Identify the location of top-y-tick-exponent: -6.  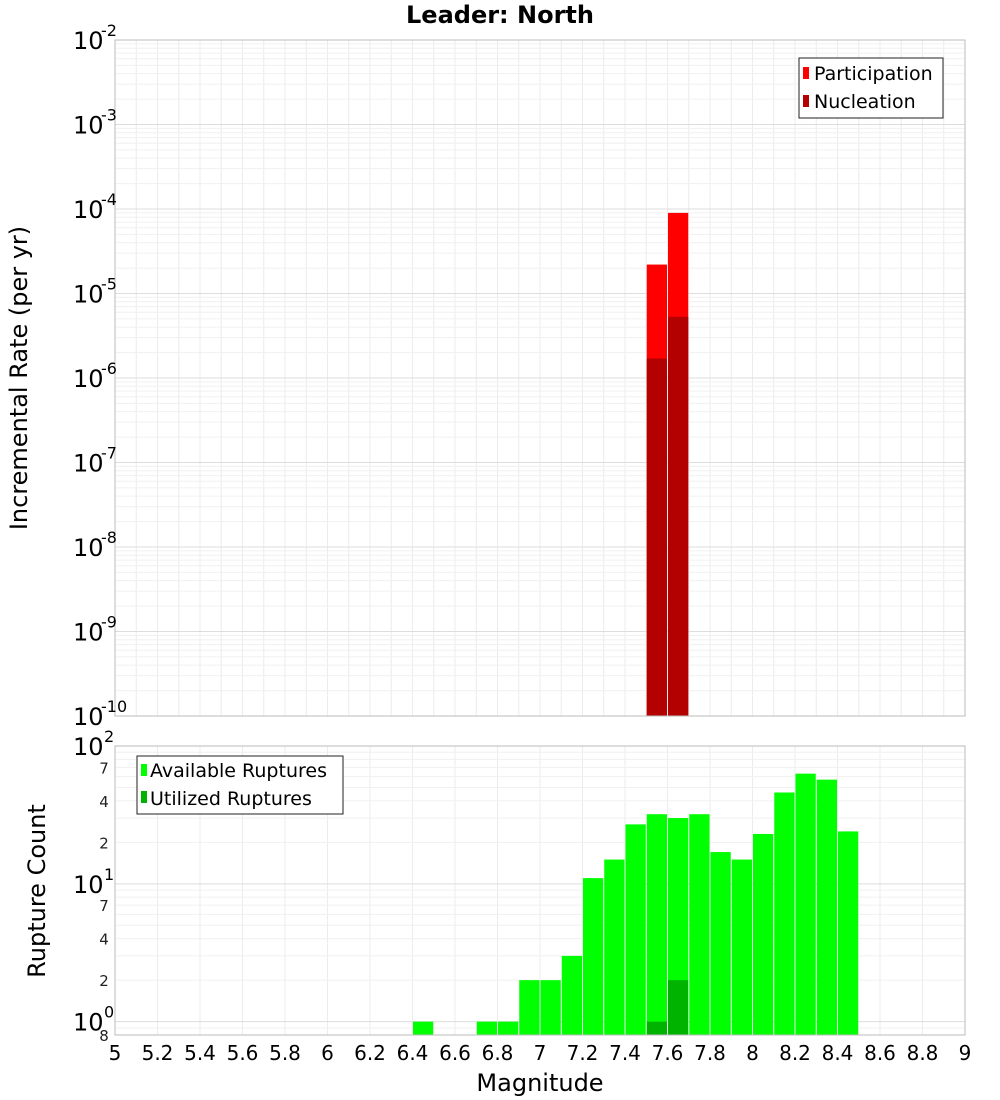
(109, 368).